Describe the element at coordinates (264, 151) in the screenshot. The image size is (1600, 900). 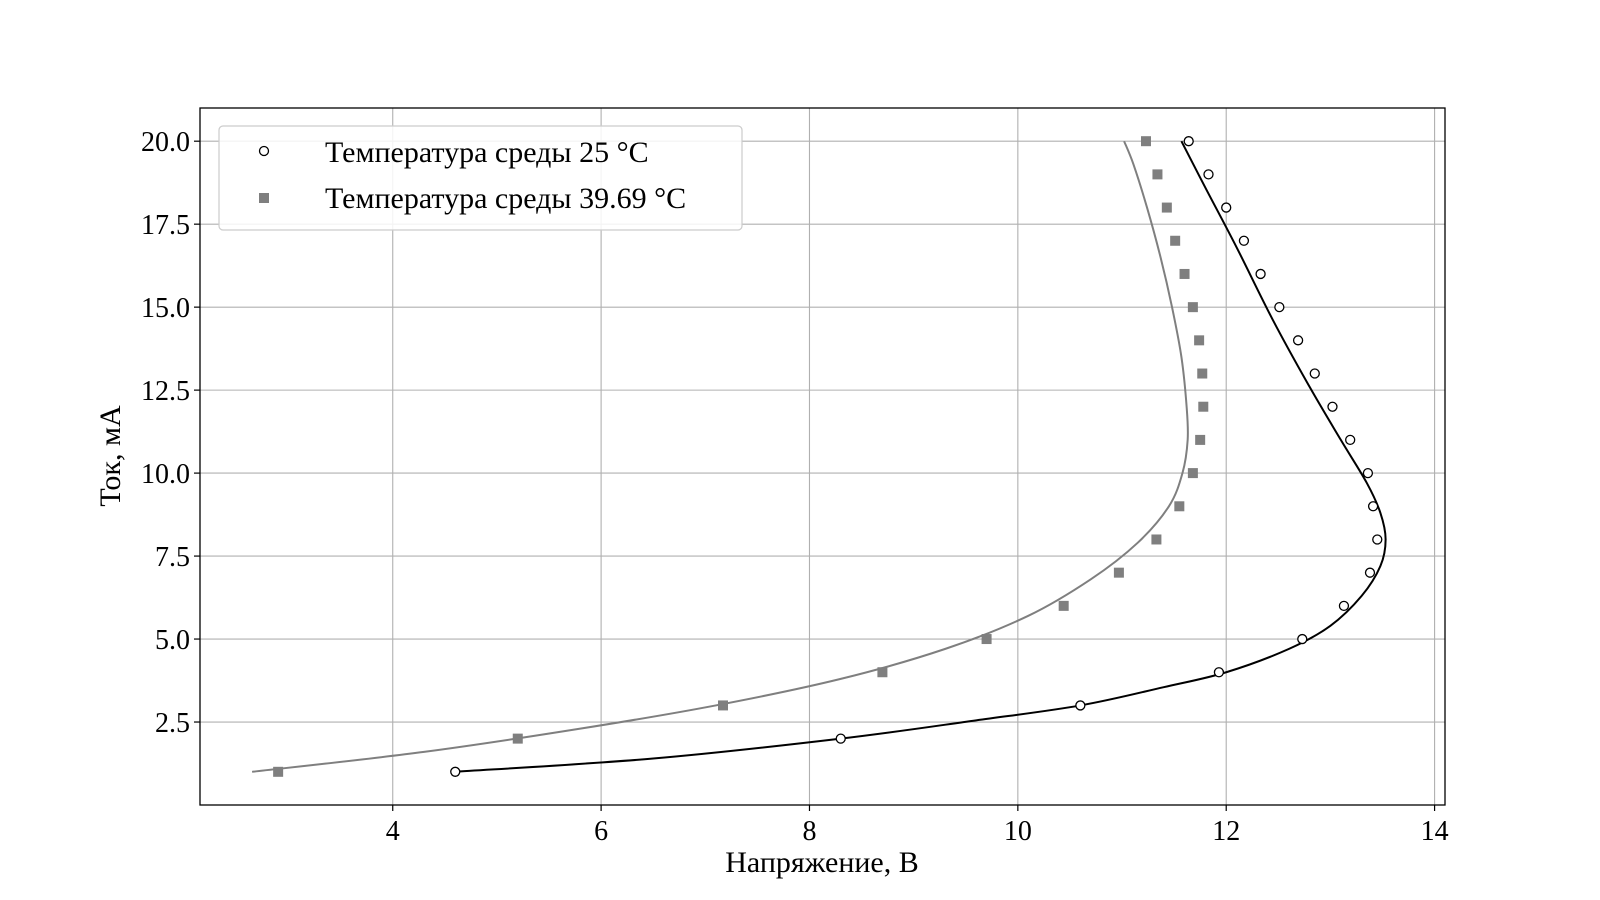
I see `legend-marker-25c` at that location.